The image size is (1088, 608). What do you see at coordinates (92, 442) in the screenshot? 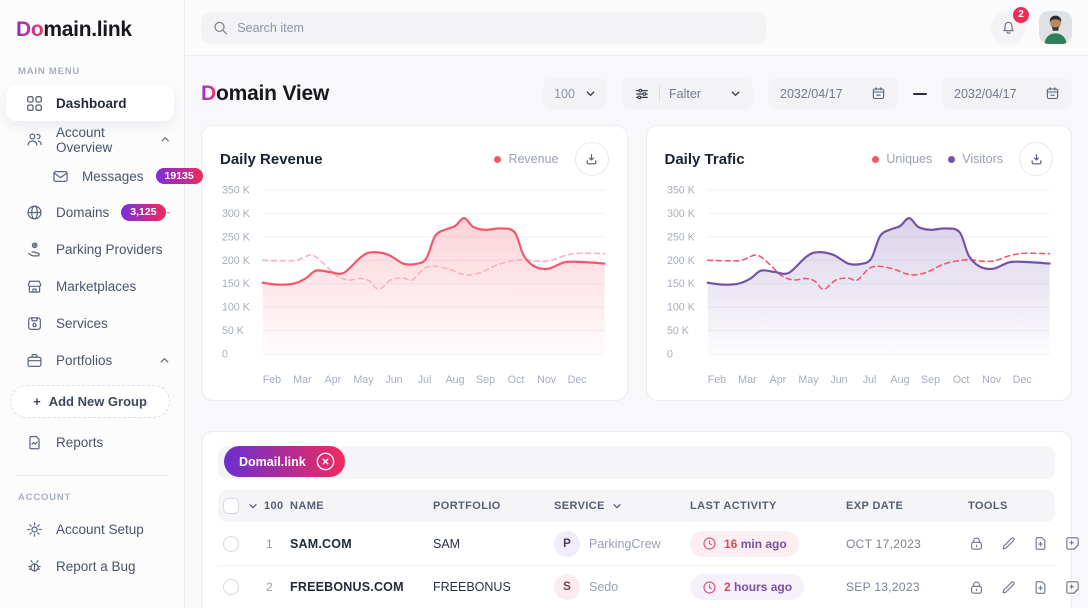
I see `sidebar-item-reports: Reports` at bounding box center [92, 442].